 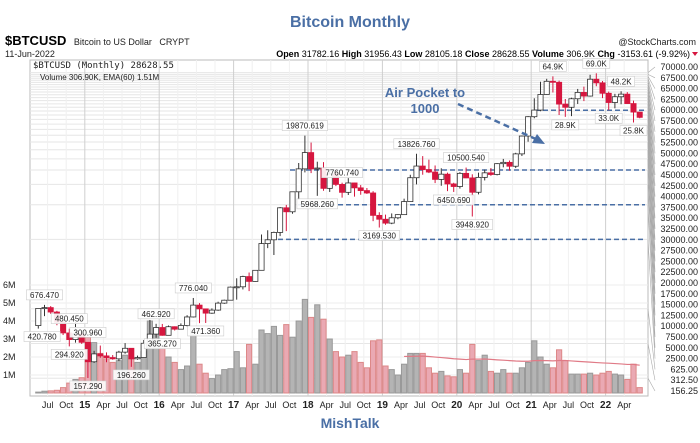 What do you see at coordinates (679, 305) in the screenshot?
I see `price-tick-label: 15000.00` at bounding box center [679, 305].